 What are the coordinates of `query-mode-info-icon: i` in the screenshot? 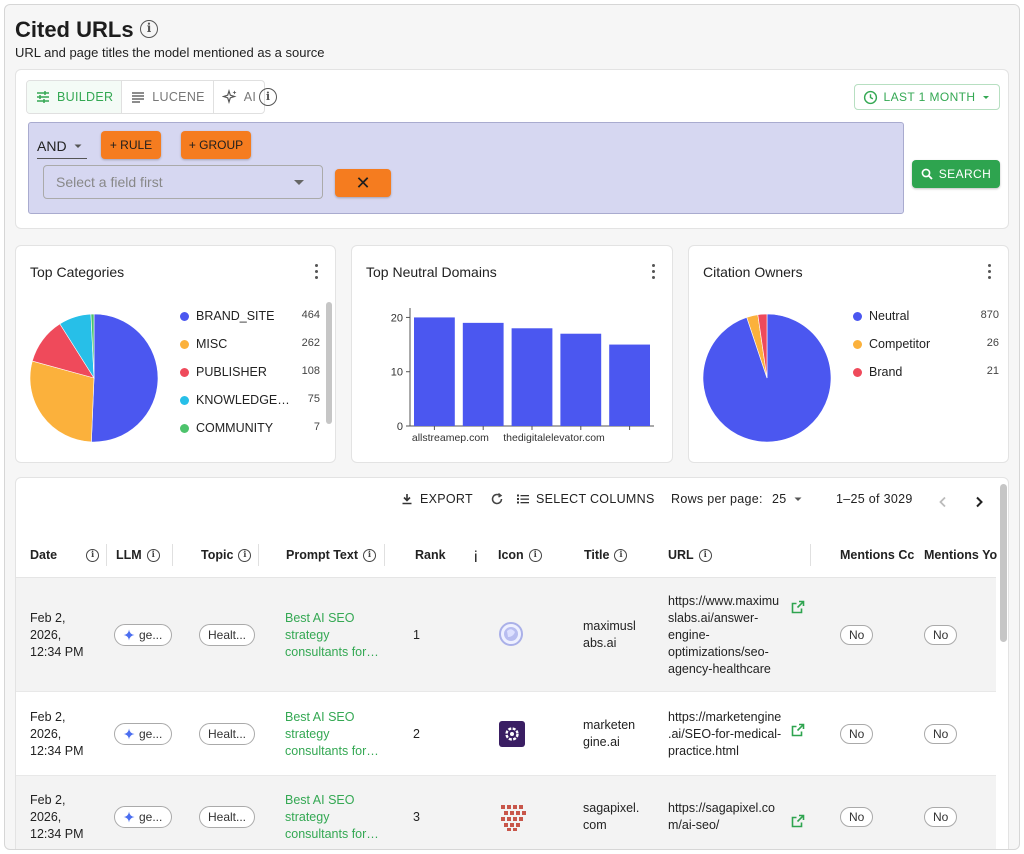 It's located at (268, 97).